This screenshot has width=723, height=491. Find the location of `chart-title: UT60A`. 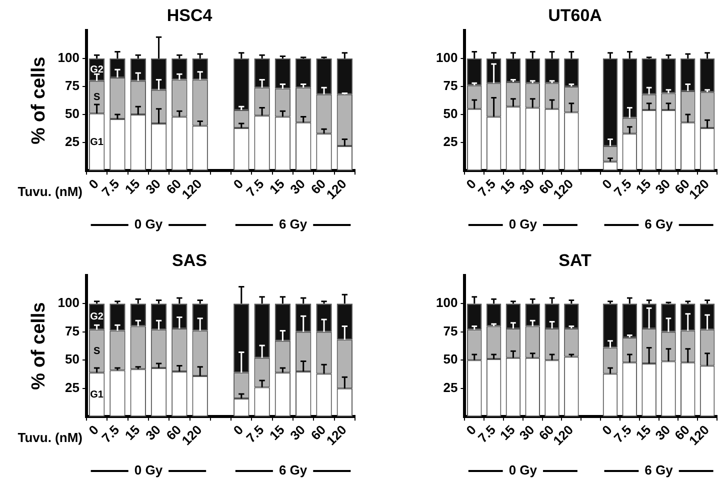

chart-title: UT60A is located at coordinates (575, 15).